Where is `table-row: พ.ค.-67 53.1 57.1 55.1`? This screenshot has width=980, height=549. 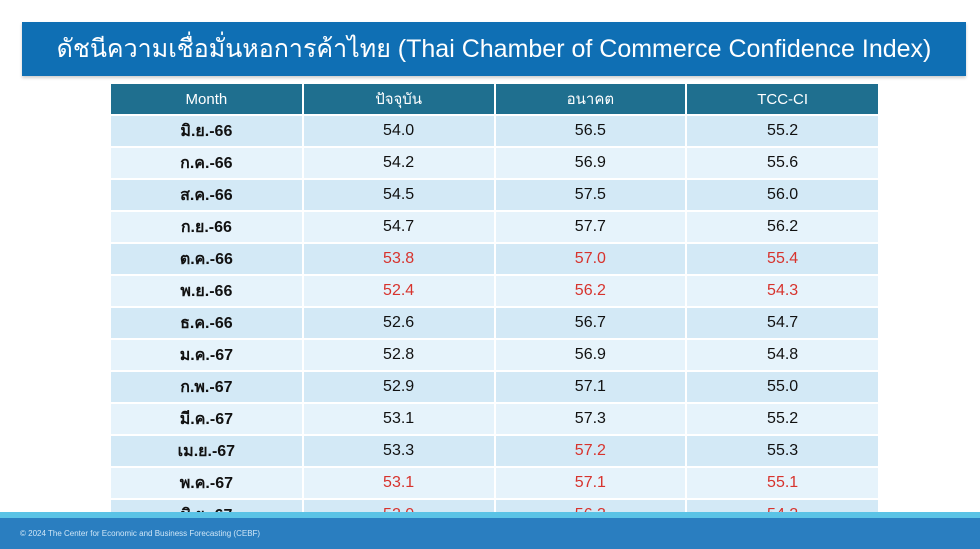 table-row: พ.ค.-67 53.1 57.1 55.1 is located at coordinates (494, 482).